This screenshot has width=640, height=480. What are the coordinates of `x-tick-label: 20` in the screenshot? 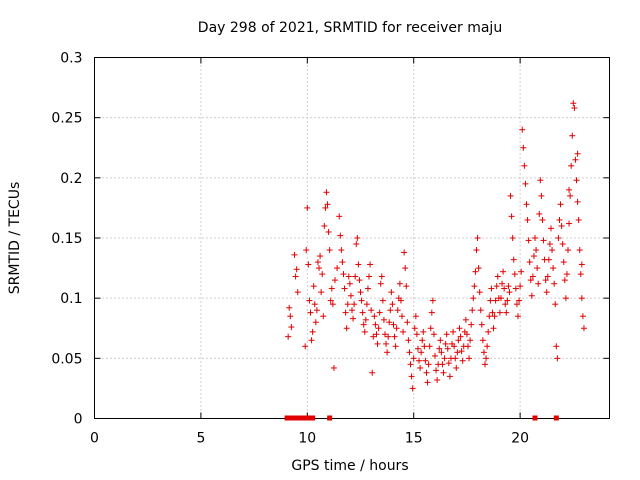 It's located at (520, 439).